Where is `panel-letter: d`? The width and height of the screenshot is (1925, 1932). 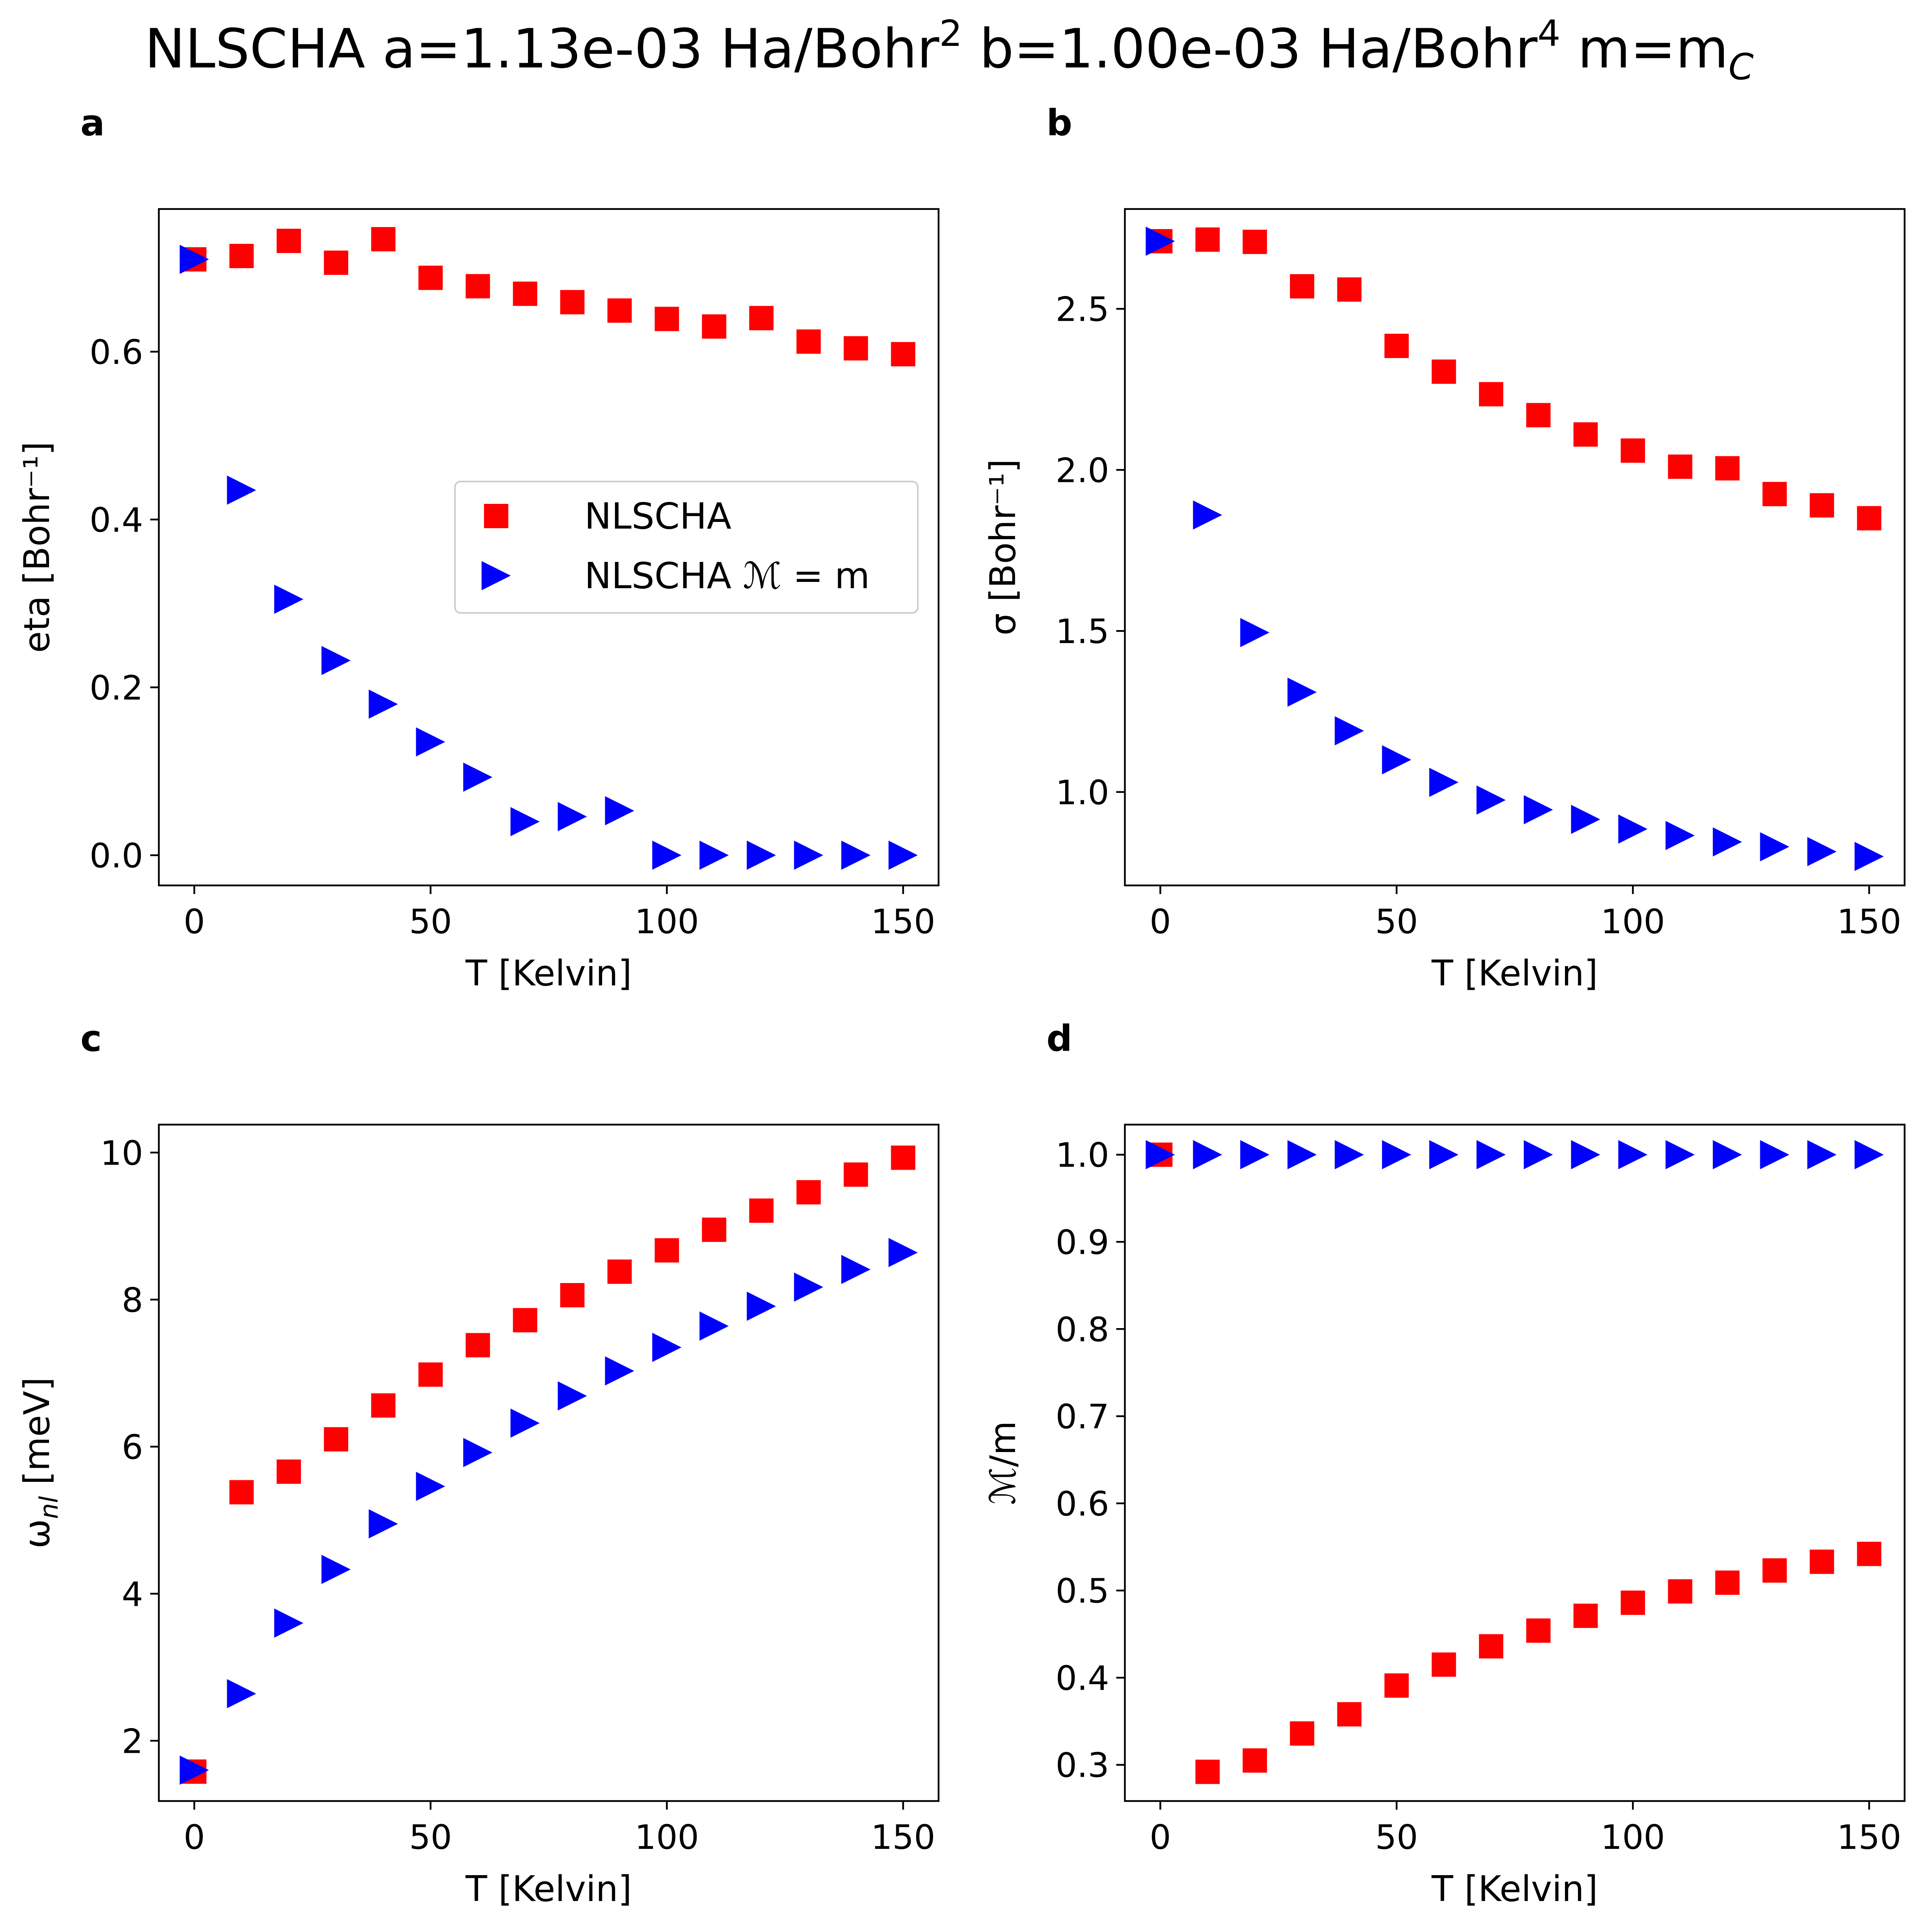
panel-letter: d is located at coordinates (1059, 1039).